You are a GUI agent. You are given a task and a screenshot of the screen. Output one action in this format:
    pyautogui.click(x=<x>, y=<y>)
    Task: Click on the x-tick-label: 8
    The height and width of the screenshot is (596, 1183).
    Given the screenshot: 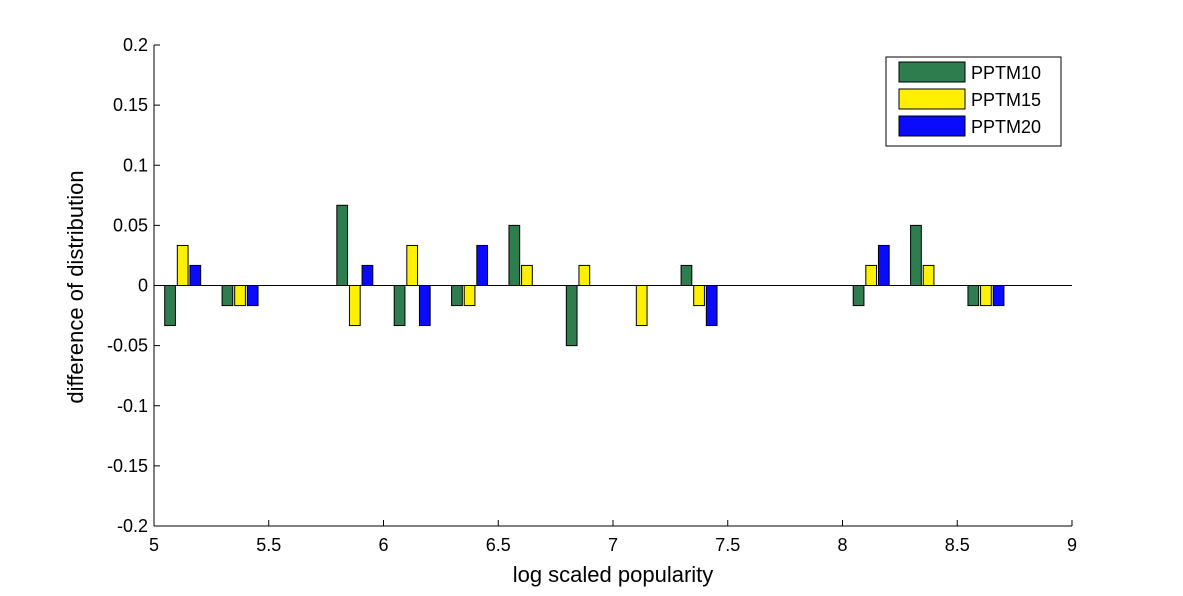 What is the action you would take?
    pyautogui.click(x=842, y=545)
    